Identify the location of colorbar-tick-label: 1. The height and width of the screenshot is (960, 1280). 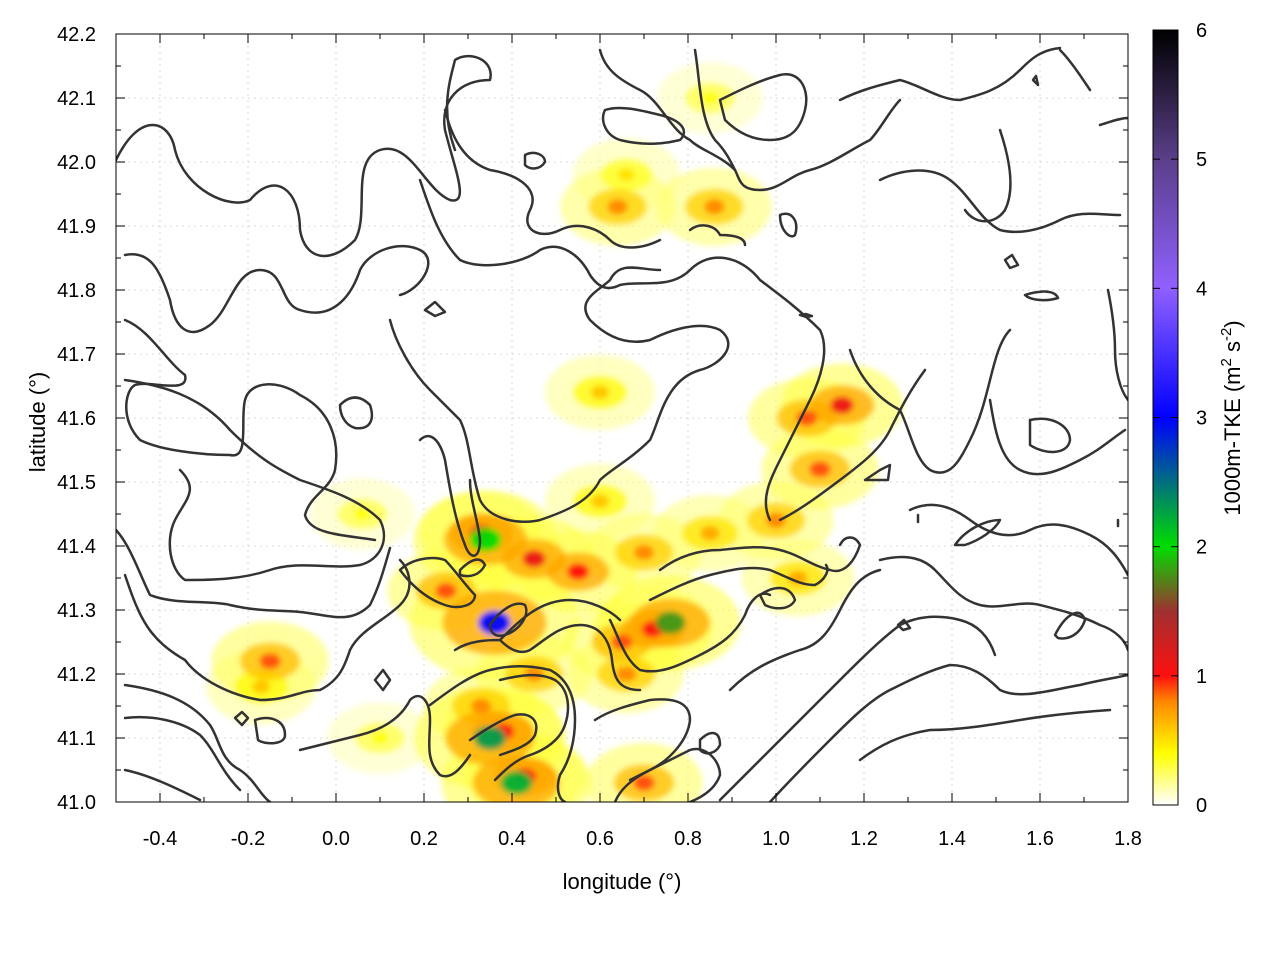
(1201, 677).